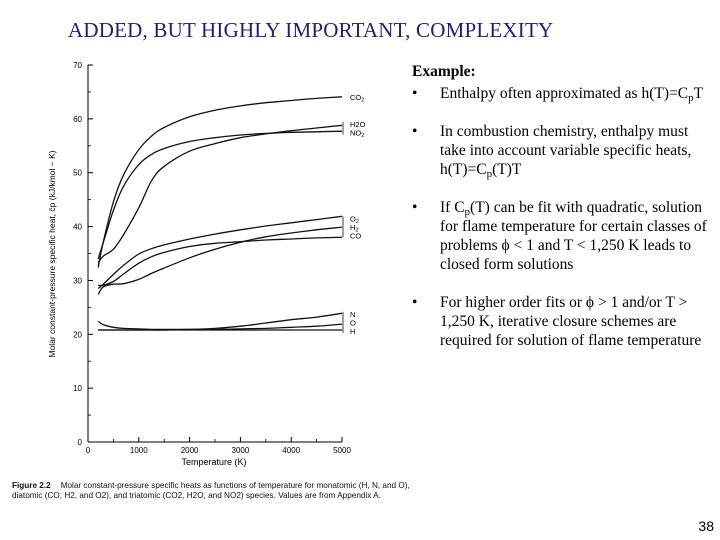 The height and width of the screenshot is (540, 720). What do you see at coordinates (358, 124) in the screenshot?
I see `series-label-h2o: H2O` at bounding box center [358, 124].